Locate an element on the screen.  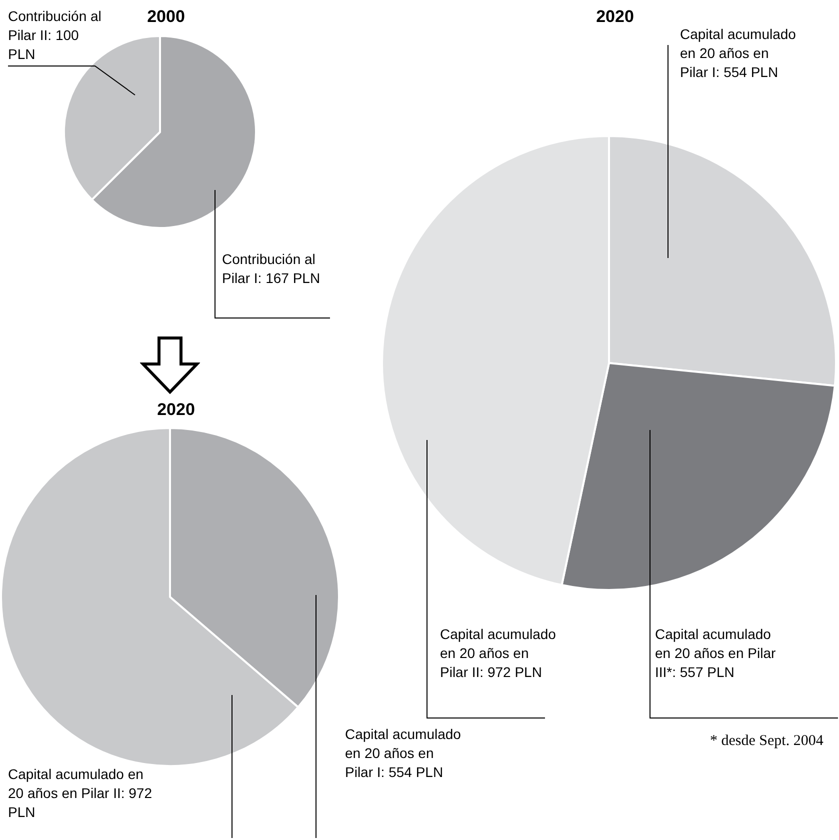
data-label: Contribución al Pilar II: 100 PLN is located at coordinates (55, 35).